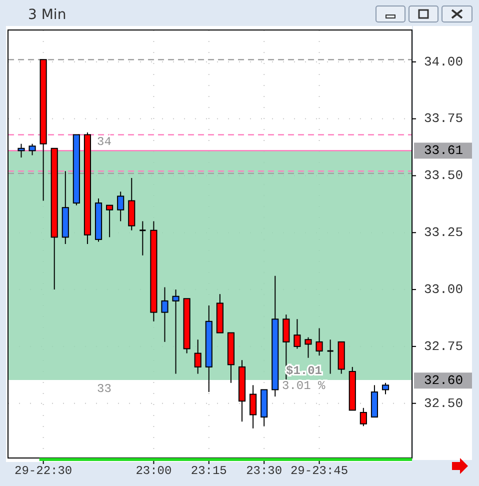  What do you see at coordinates (444, 346) in the screenshot?
I see `y-tick-label: 32.75` at bounding box center [444, 346].